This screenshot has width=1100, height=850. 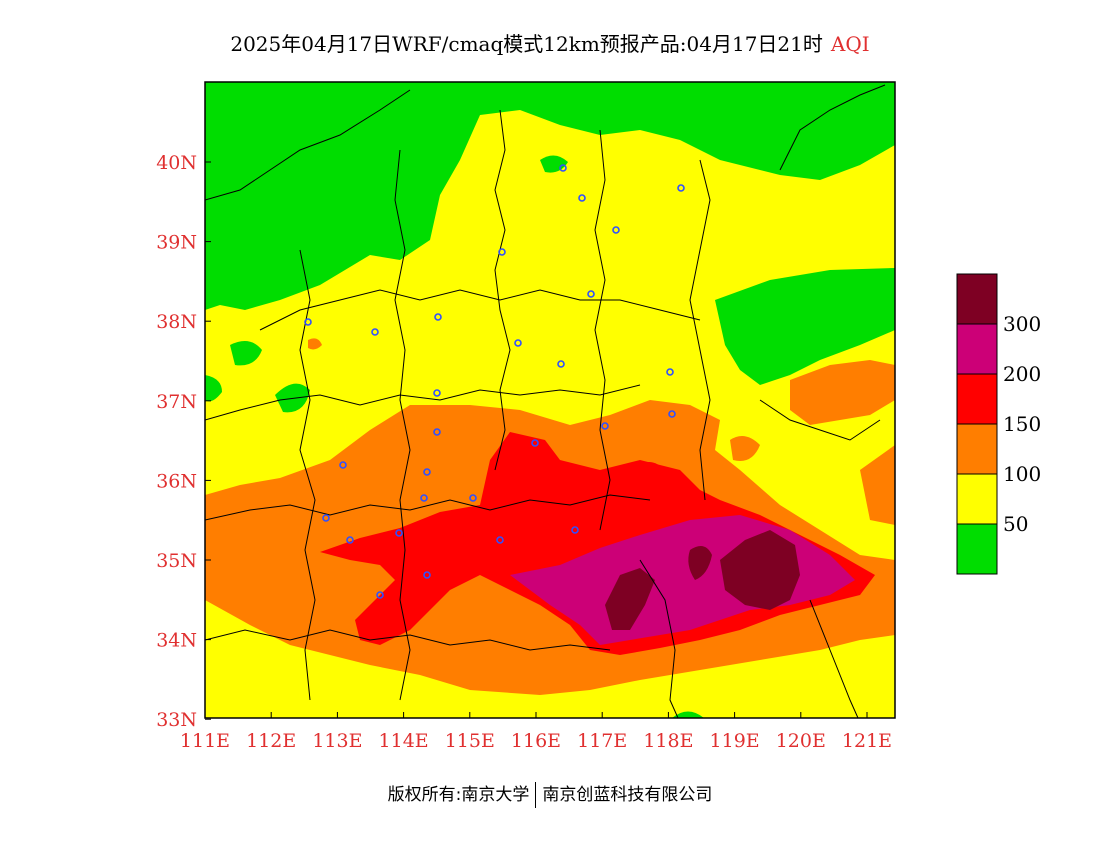 What do you see at coordinates (805, 326) in the screenshot?
I see `green-region-northeast` at bounding box center [805, 326].